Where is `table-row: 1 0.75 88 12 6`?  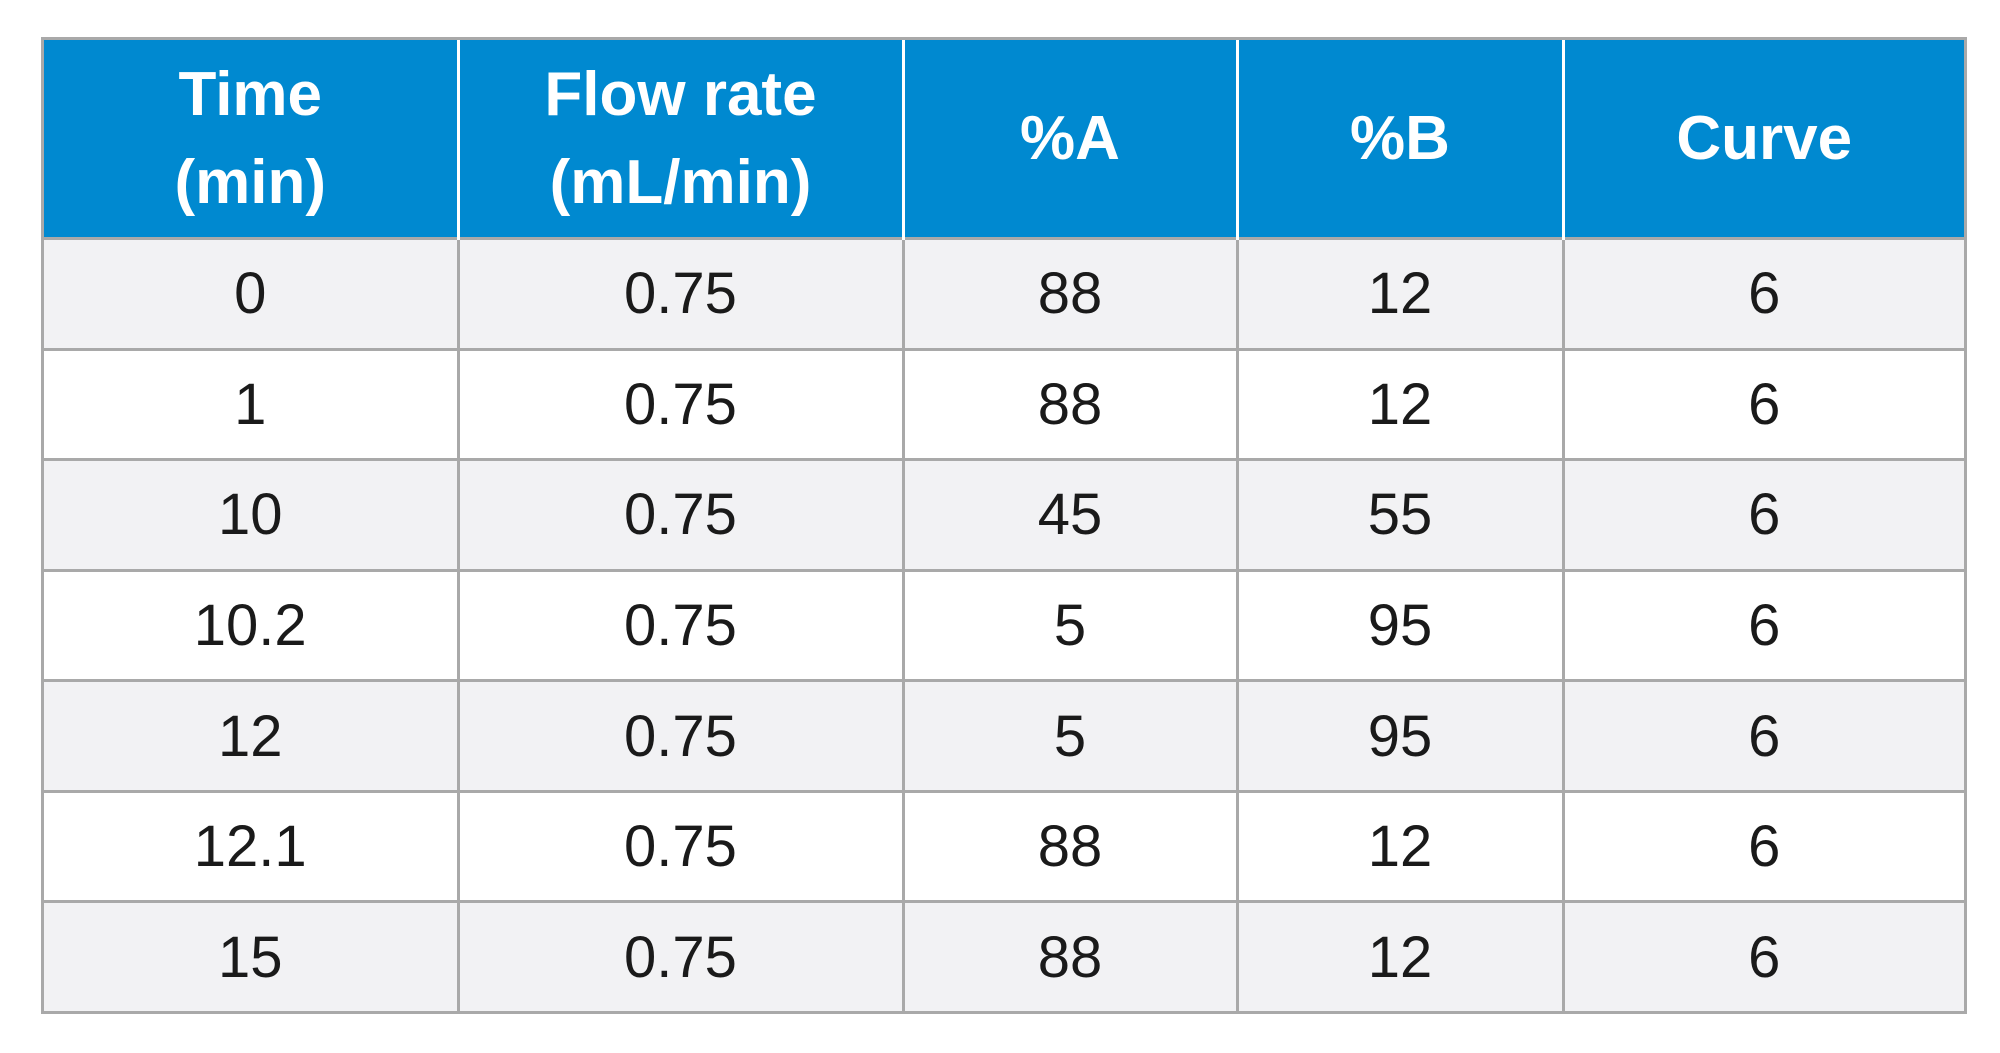
table-row: 1 0.75 88 12 6 is located at coordinates (1004, 403).